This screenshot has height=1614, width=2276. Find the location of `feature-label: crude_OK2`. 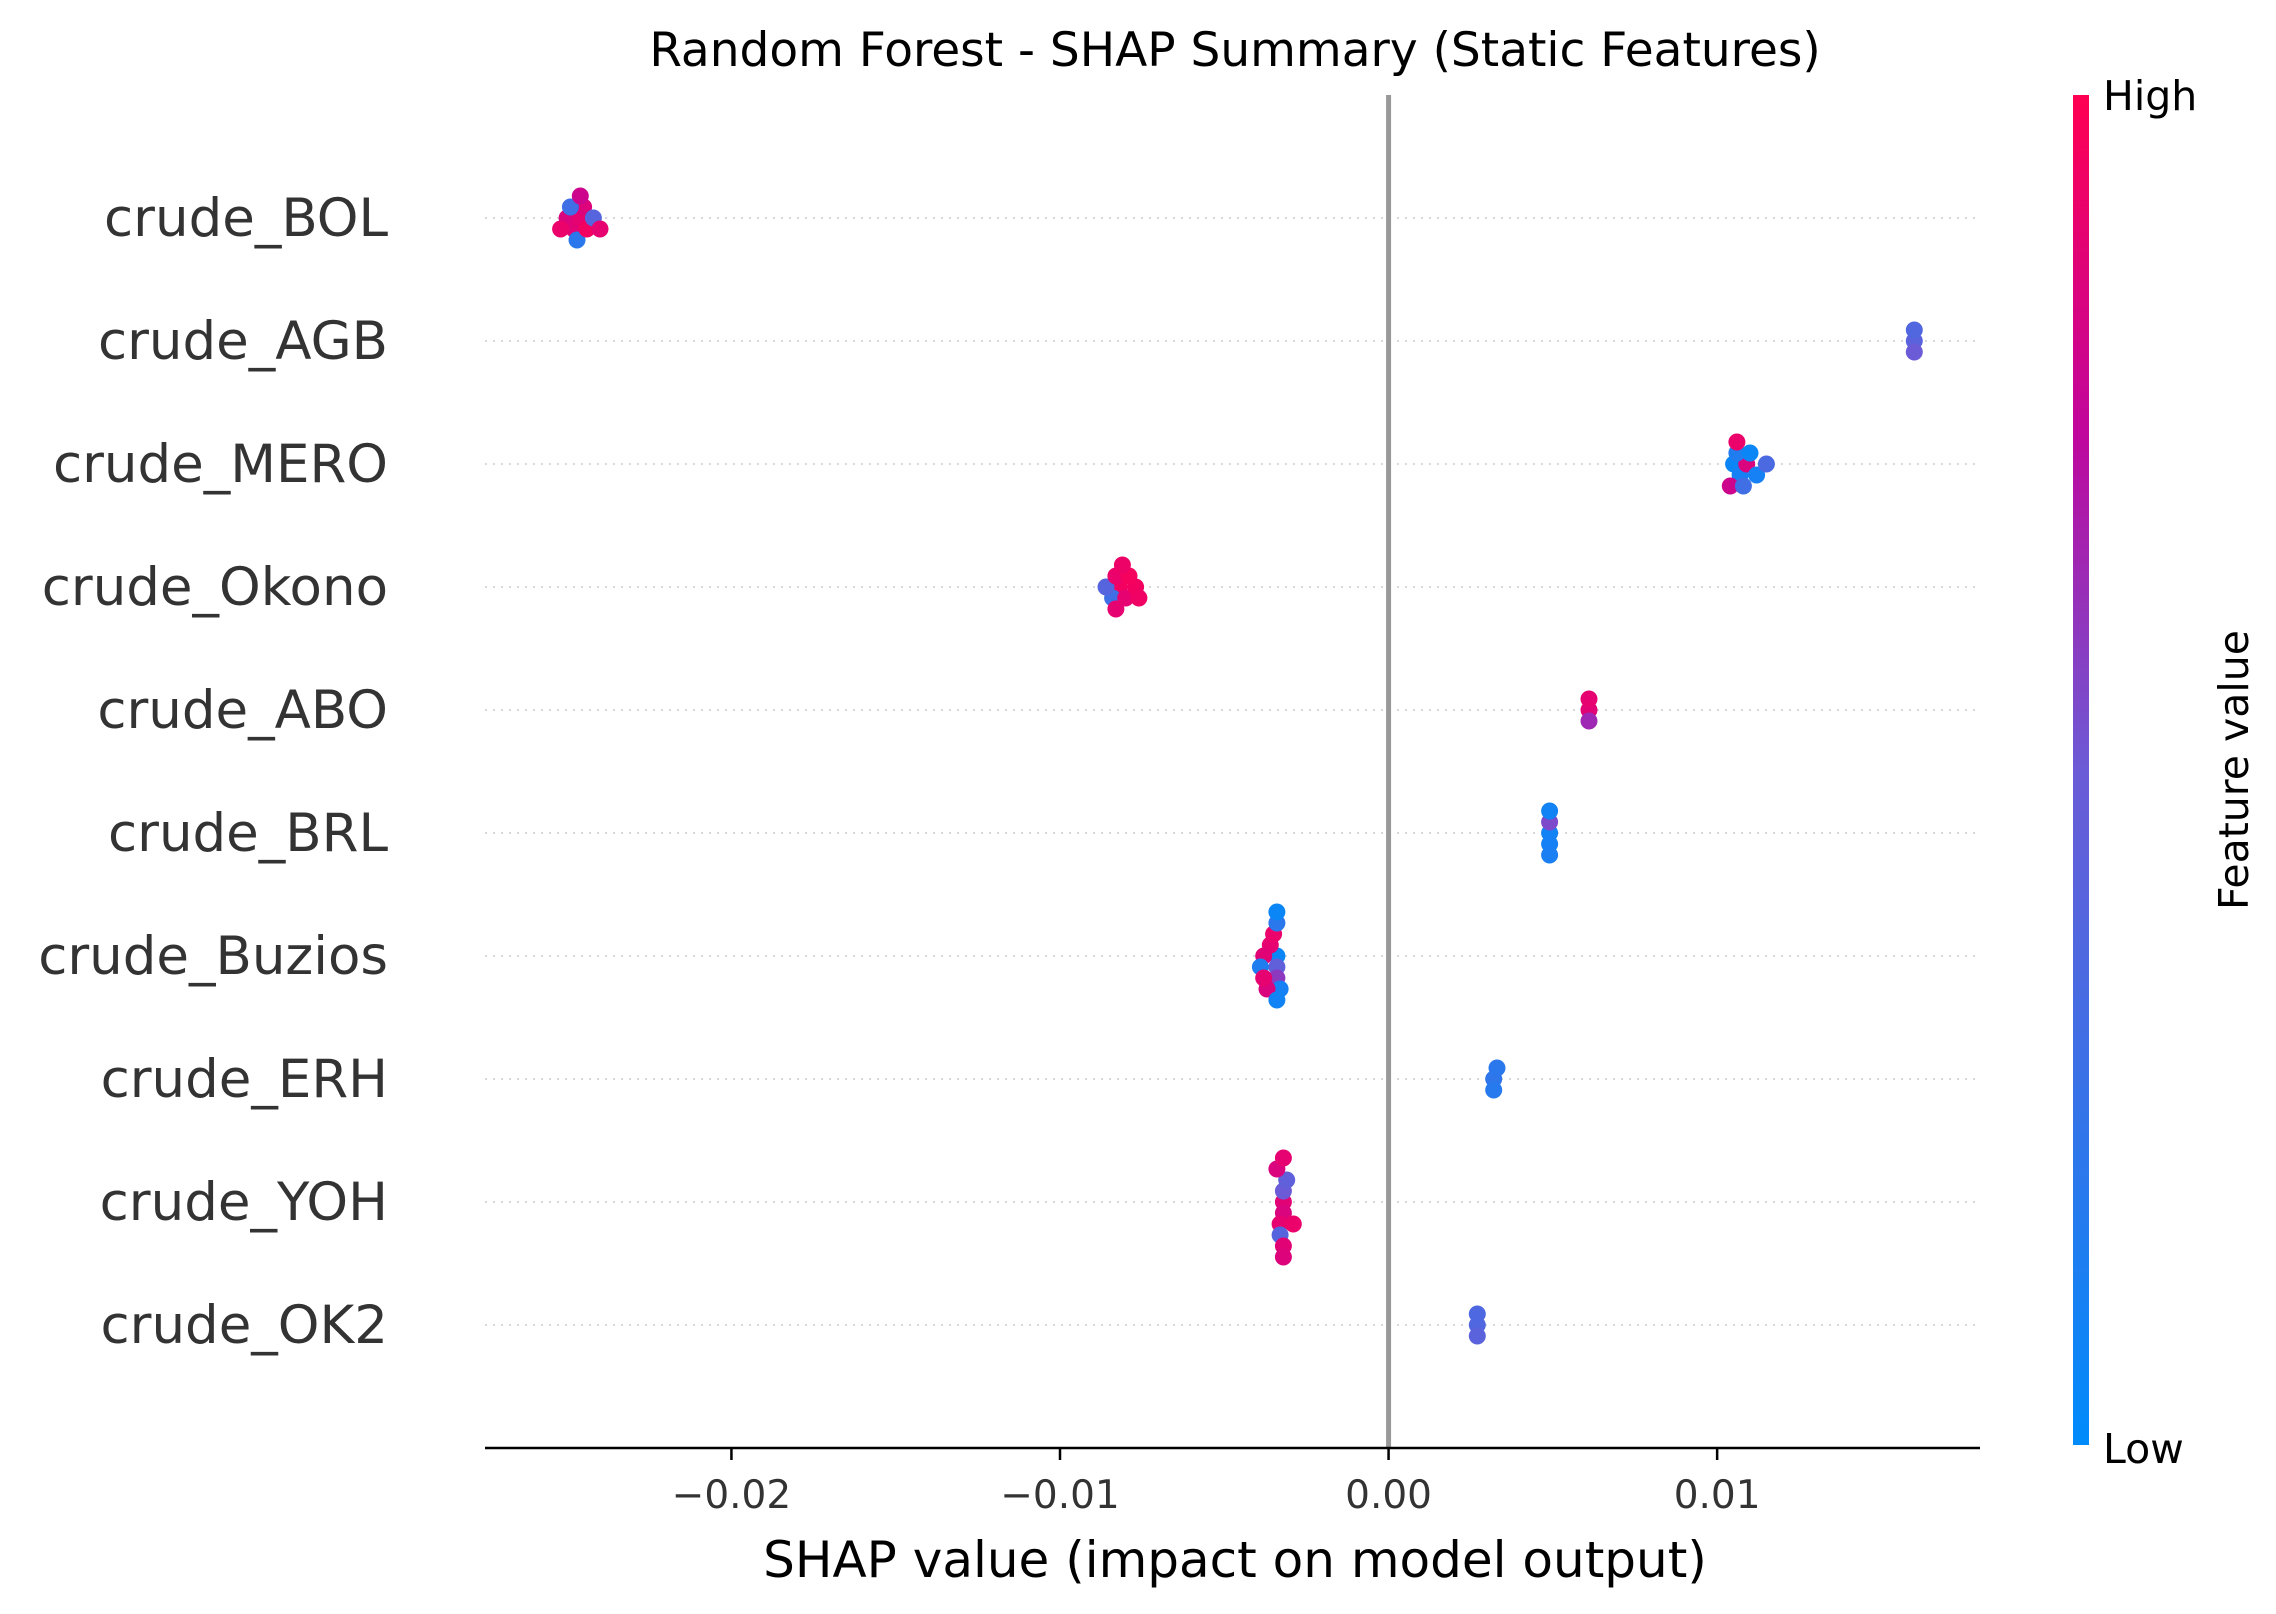

feature-label: crude_OK2 is located at coordinates (244, 1325).